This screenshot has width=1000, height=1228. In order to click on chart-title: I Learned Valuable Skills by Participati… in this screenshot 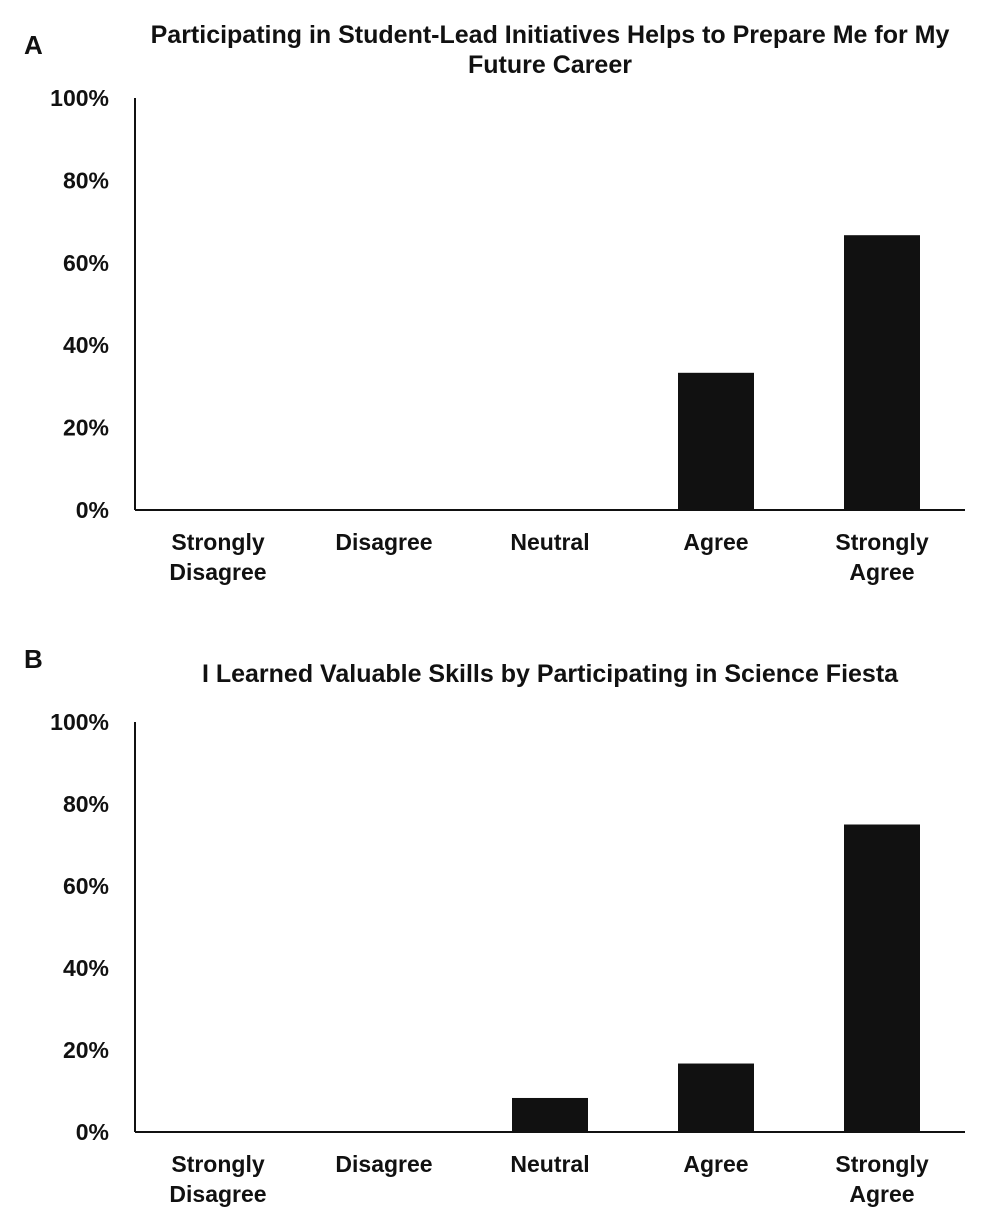, I will do `click(550, 674)`.